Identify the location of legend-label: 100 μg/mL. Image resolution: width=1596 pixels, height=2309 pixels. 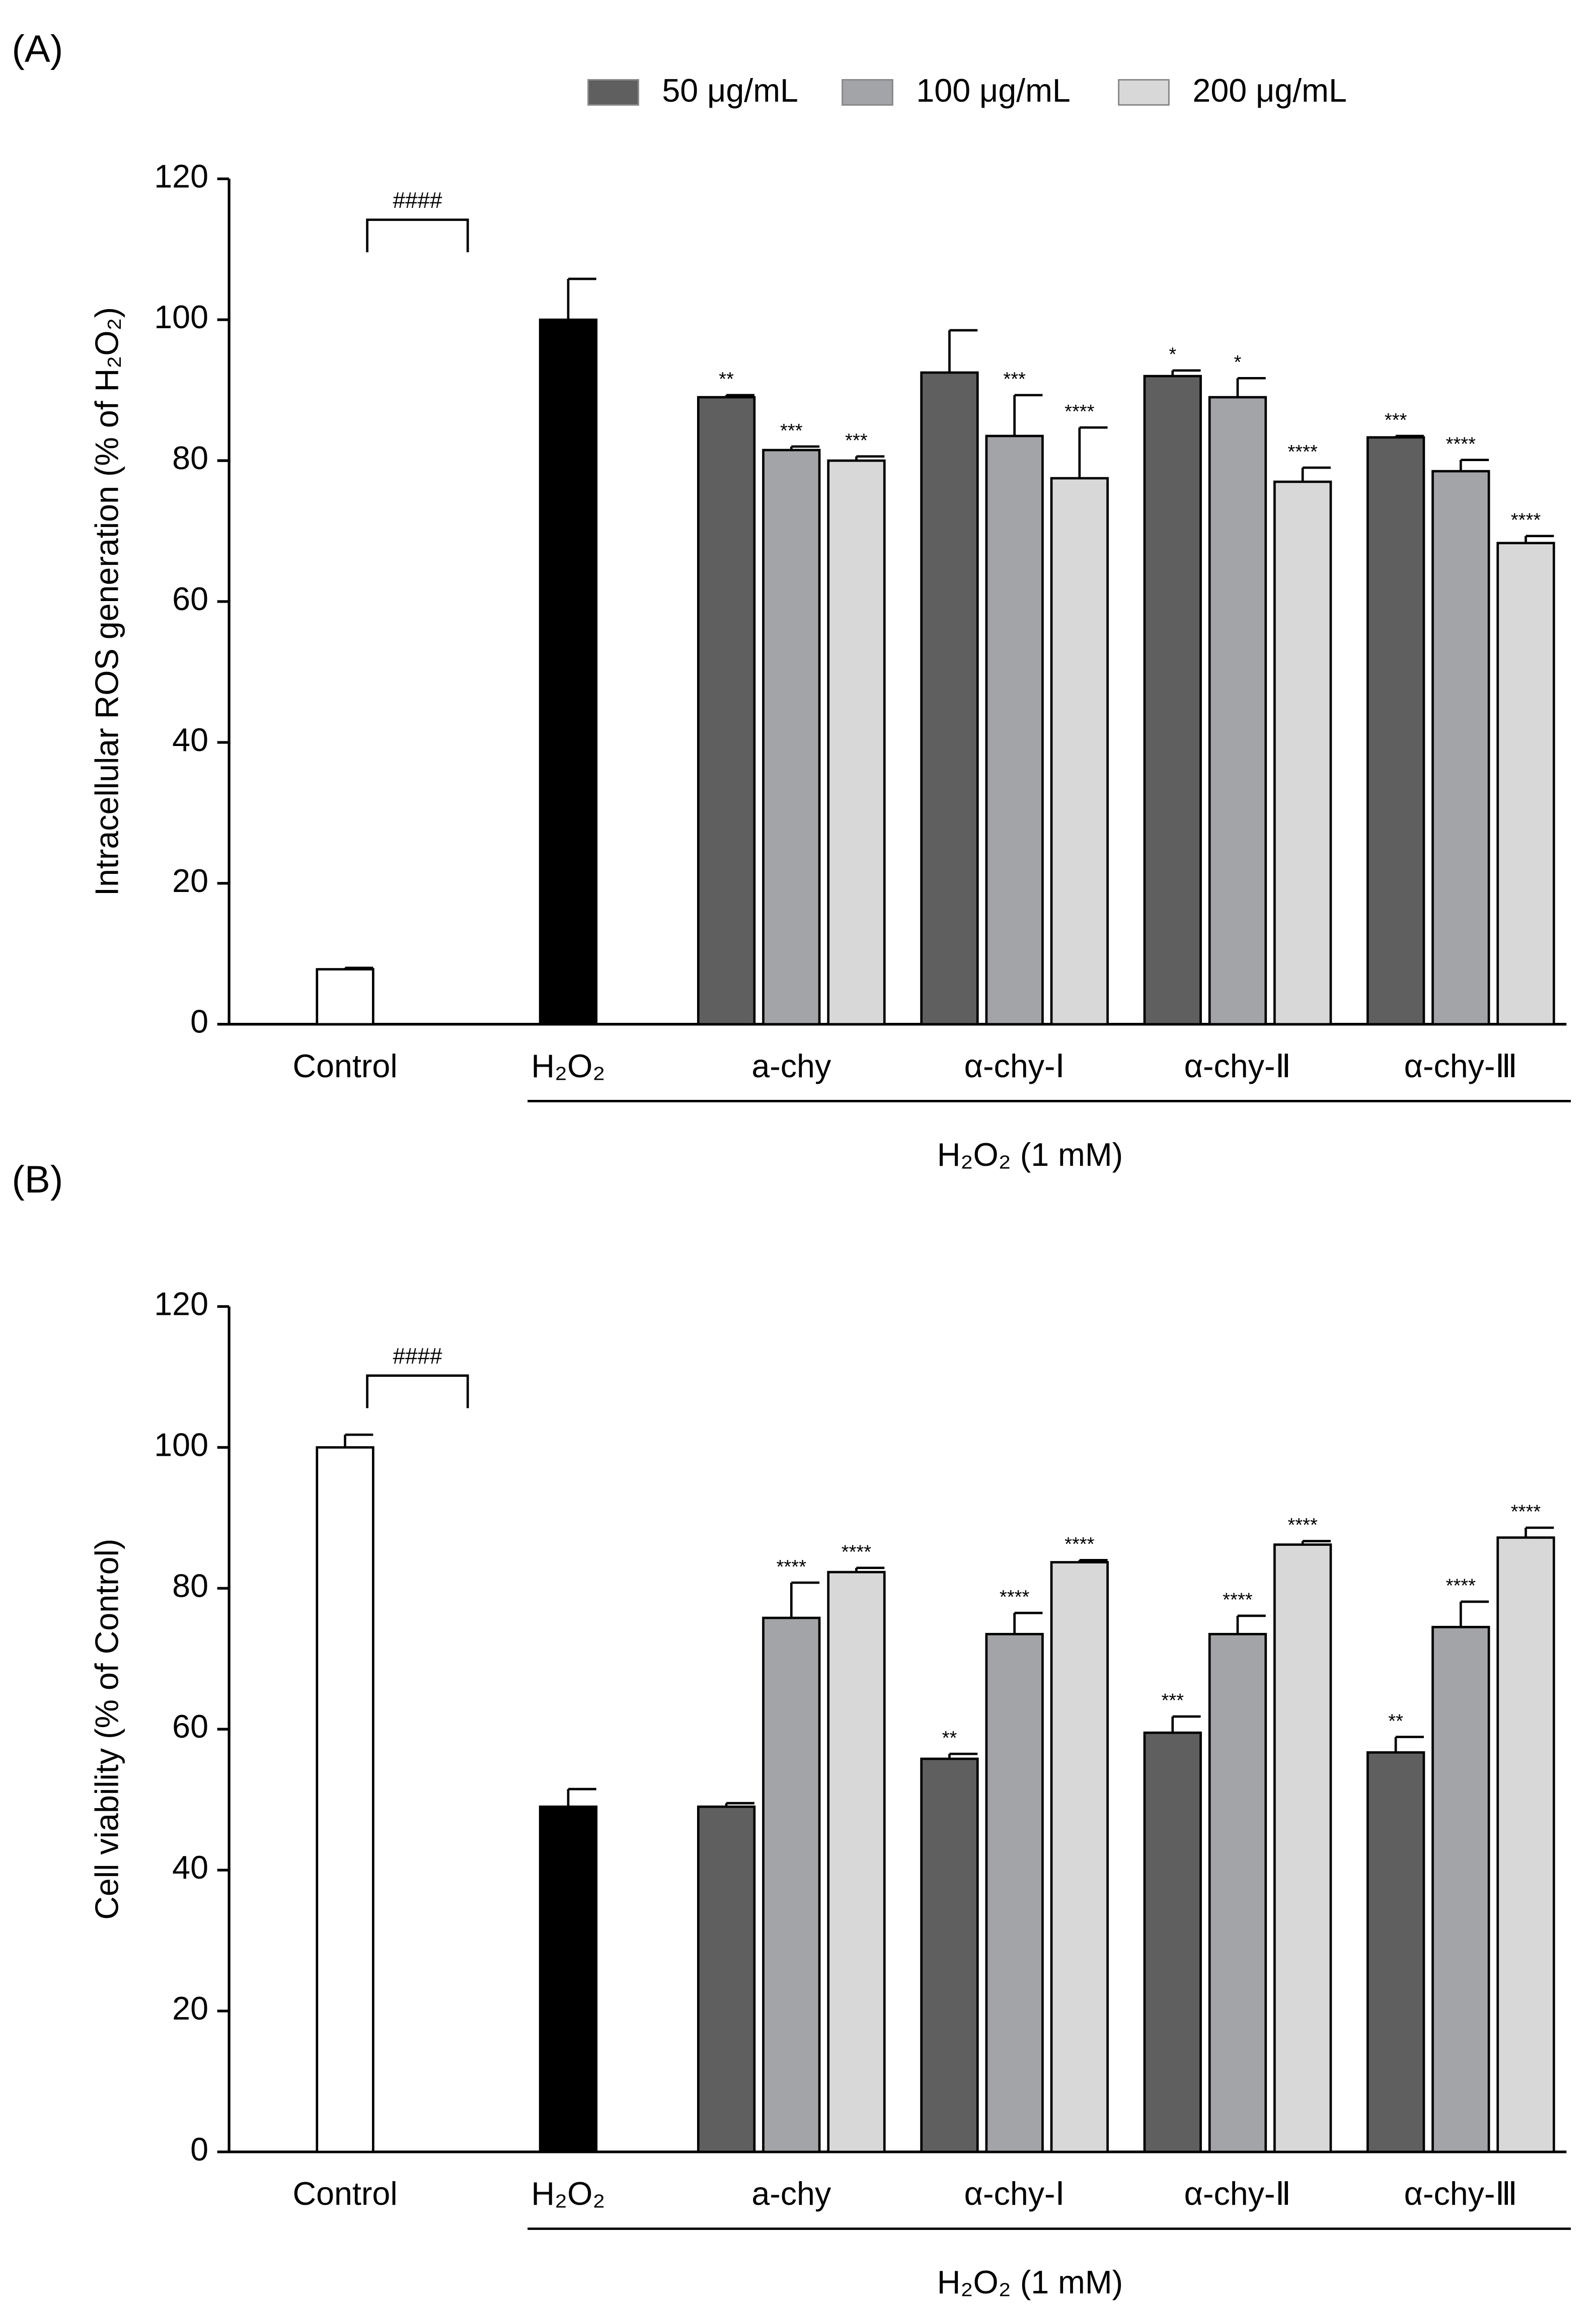
(993, 90).